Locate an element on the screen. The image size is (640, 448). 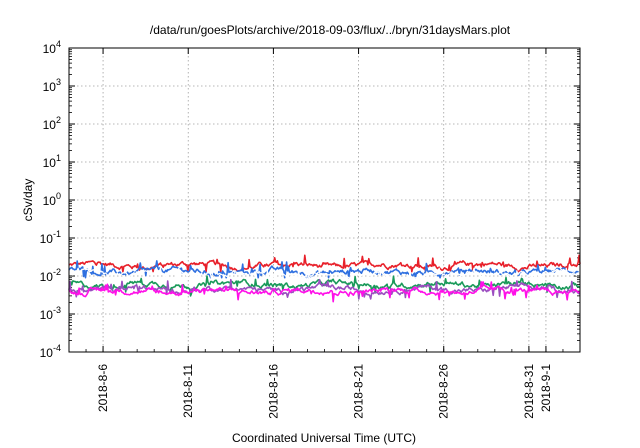
y-tick-label: 10⁻³ is located at coordinates (50, 313).